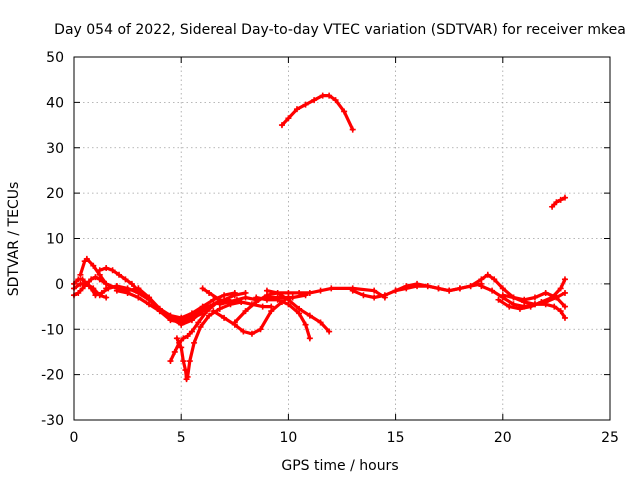 This screenshot has width=640, height=480. I want to click on x-tick-label: 10, so click(288, 438).